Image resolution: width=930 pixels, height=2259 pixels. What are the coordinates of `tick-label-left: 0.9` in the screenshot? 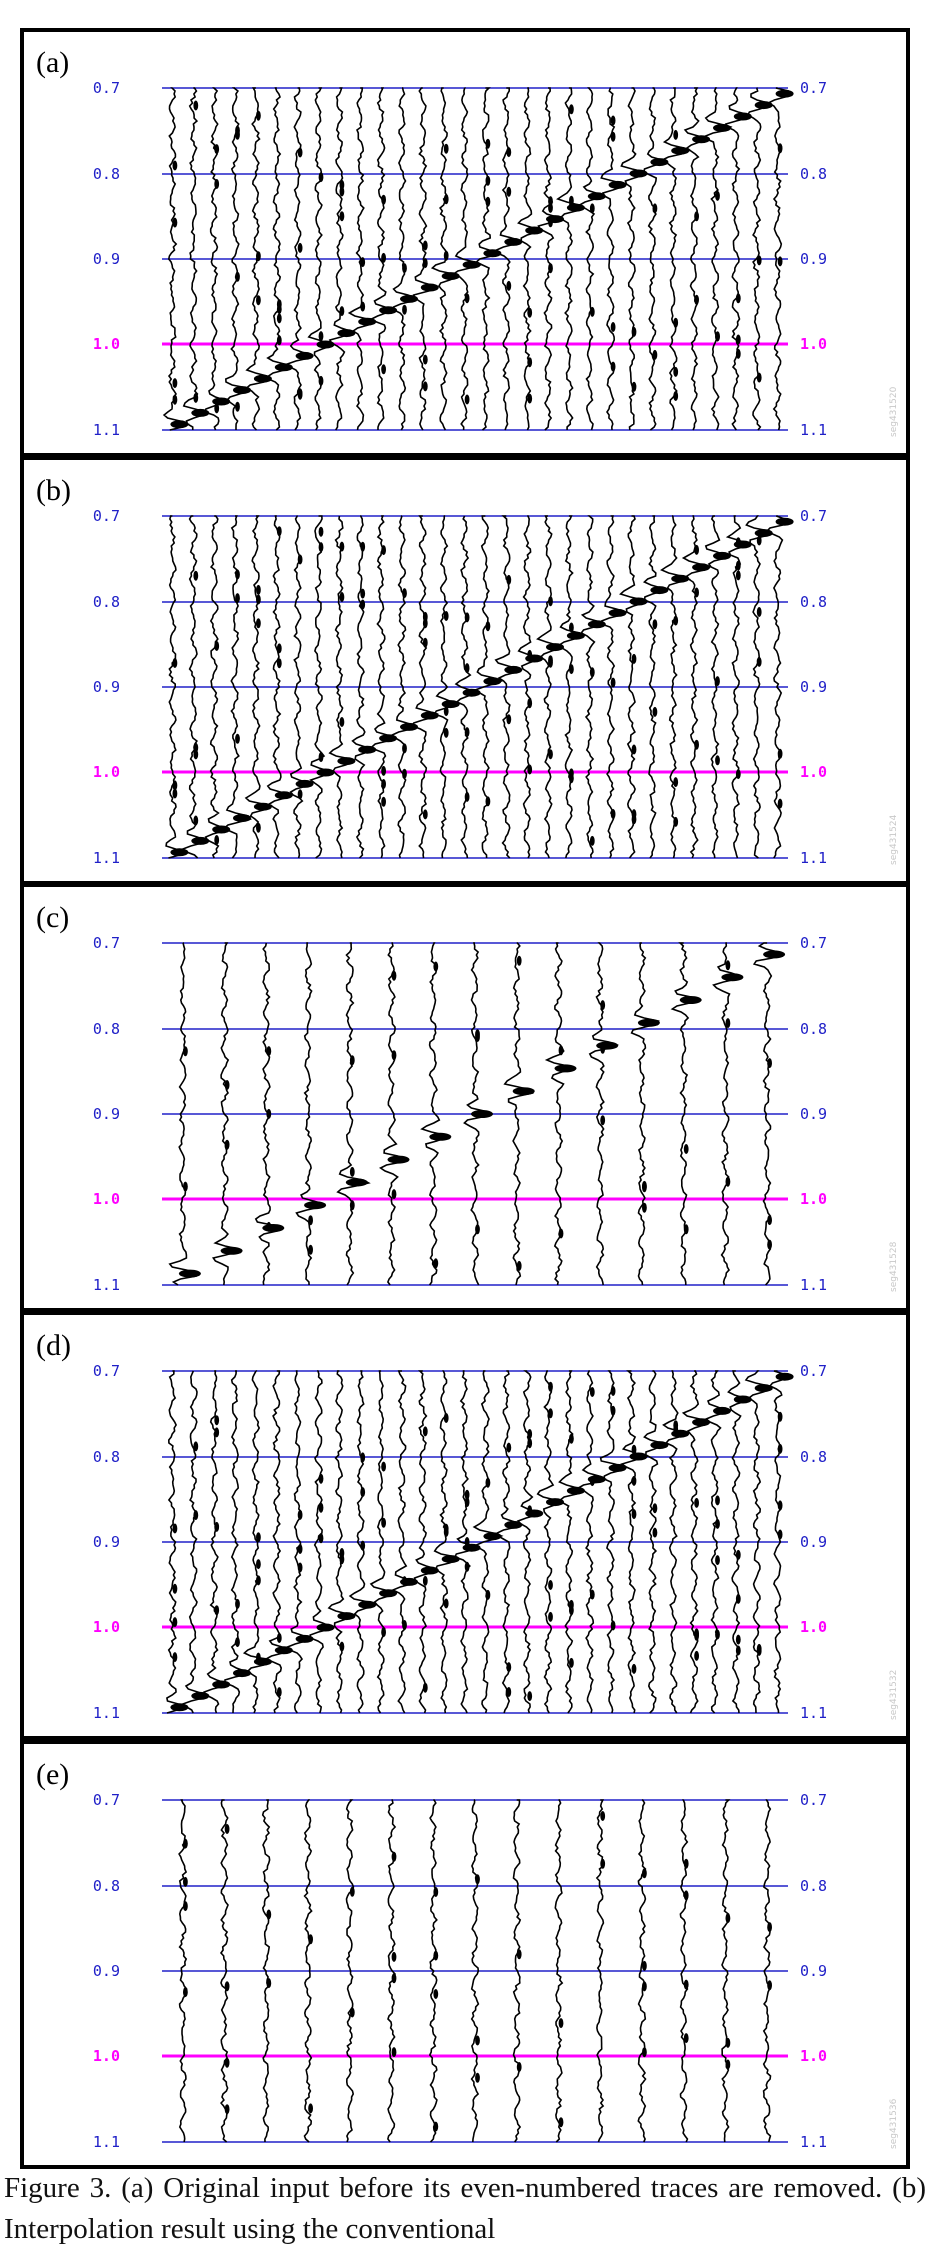 It's located at (106, 687).